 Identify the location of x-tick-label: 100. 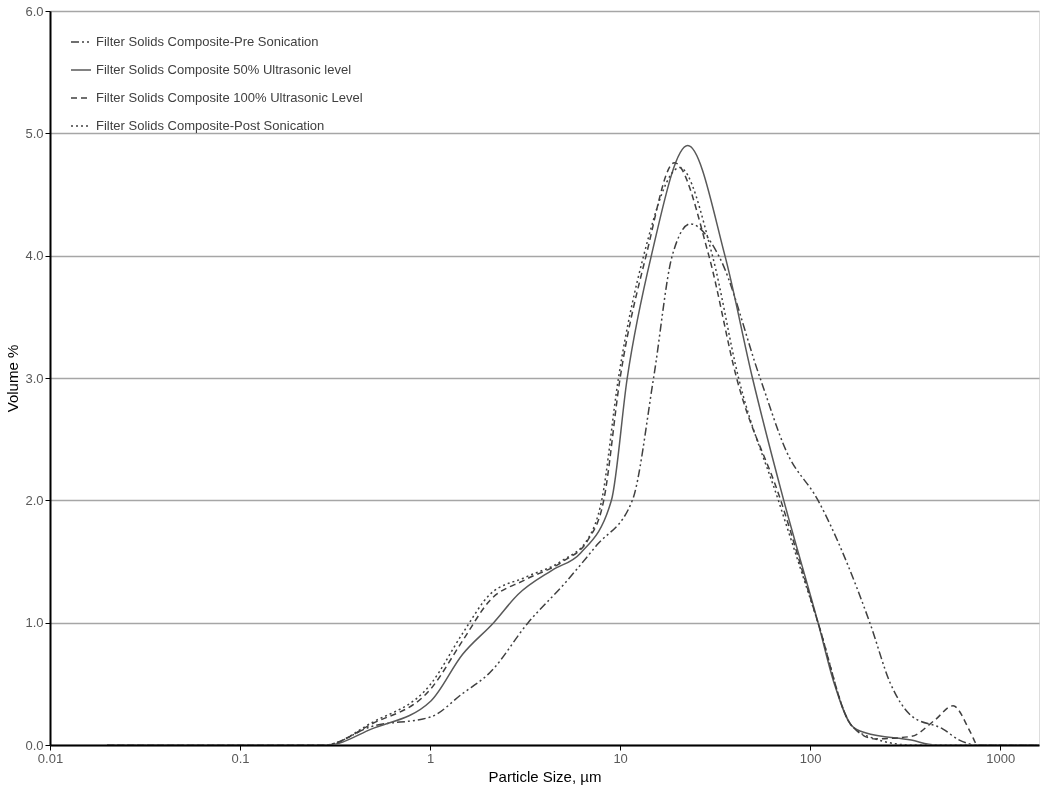
(810, 758).